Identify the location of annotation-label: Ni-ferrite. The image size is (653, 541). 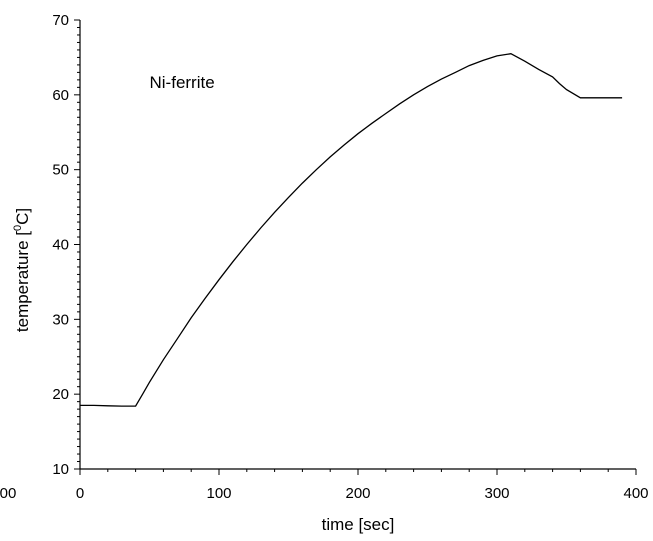
(182, 82).